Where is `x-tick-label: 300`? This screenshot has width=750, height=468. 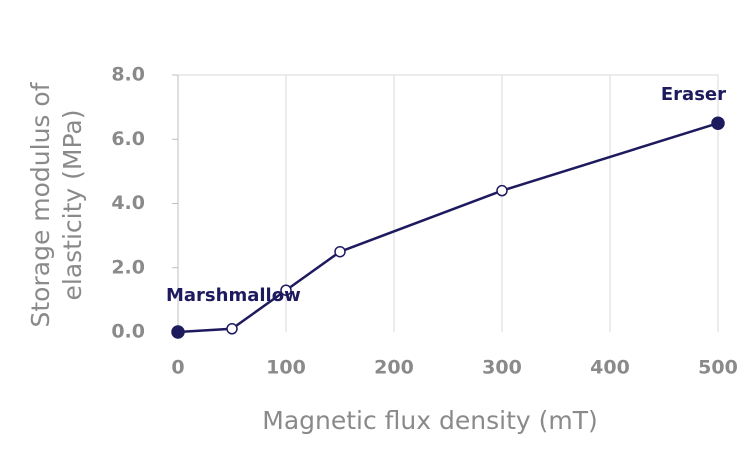 x-tick-label: 300 is located at coordinates (502, 368).